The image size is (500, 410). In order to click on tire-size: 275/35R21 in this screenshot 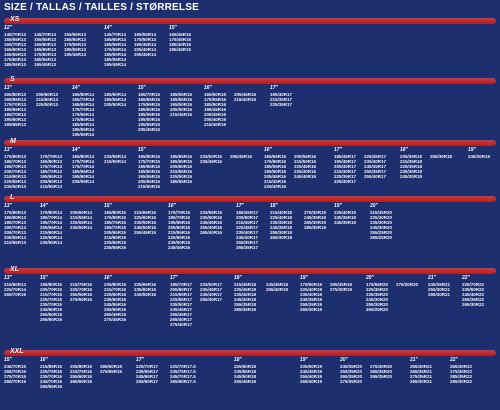, I will do `click(421, 376)`.